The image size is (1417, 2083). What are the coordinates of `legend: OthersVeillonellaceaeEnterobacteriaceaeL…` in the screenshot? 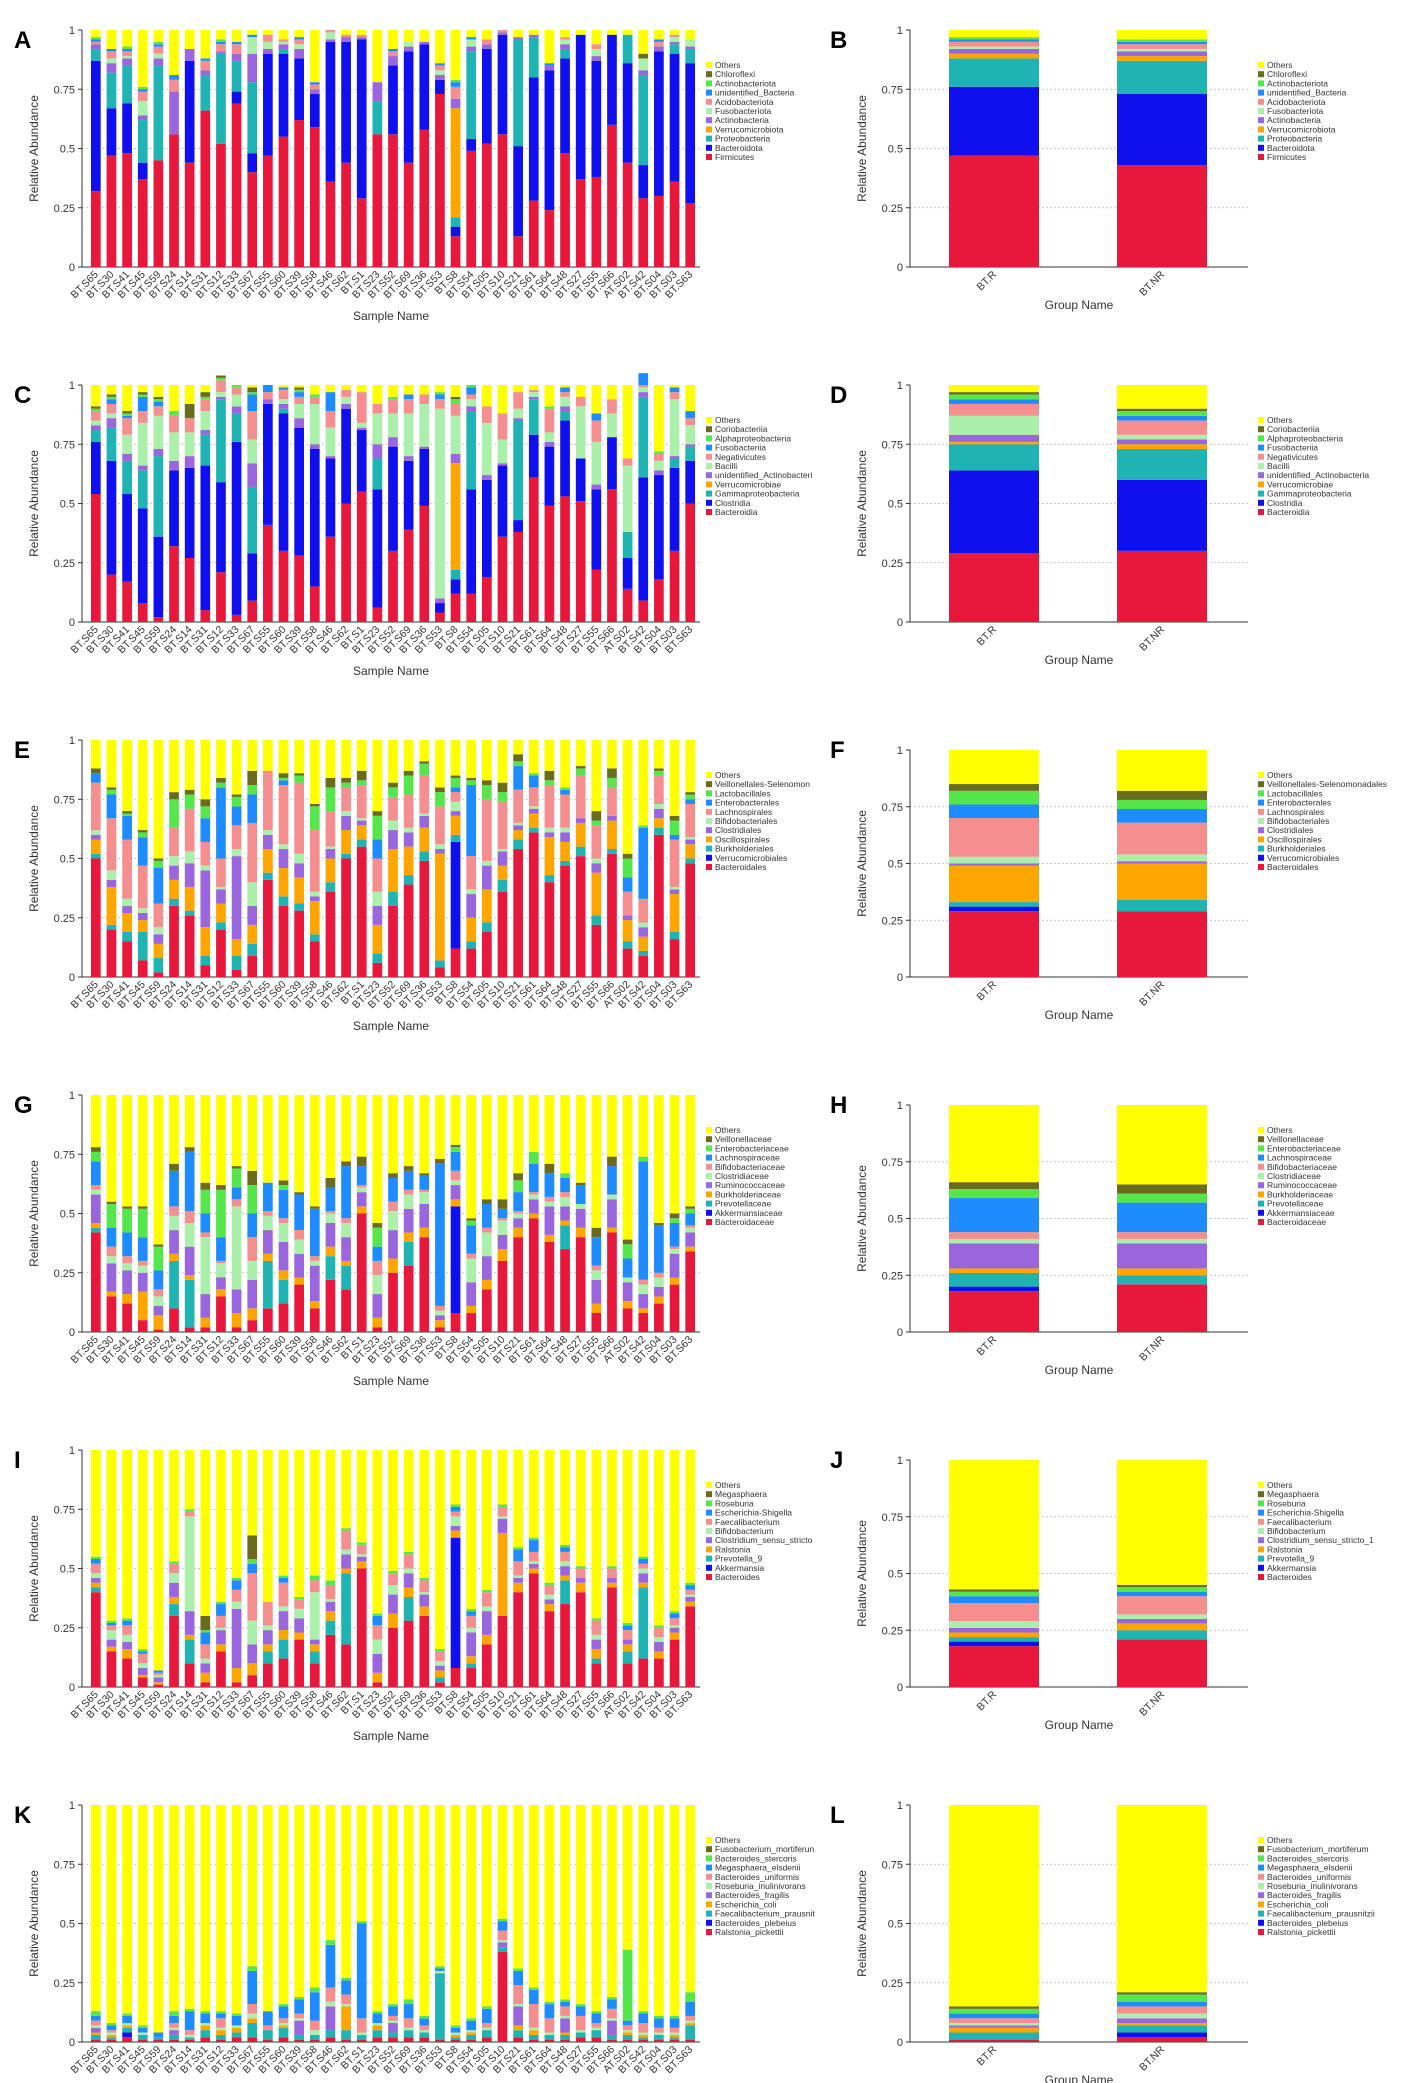 It's located at (1299, 1176).